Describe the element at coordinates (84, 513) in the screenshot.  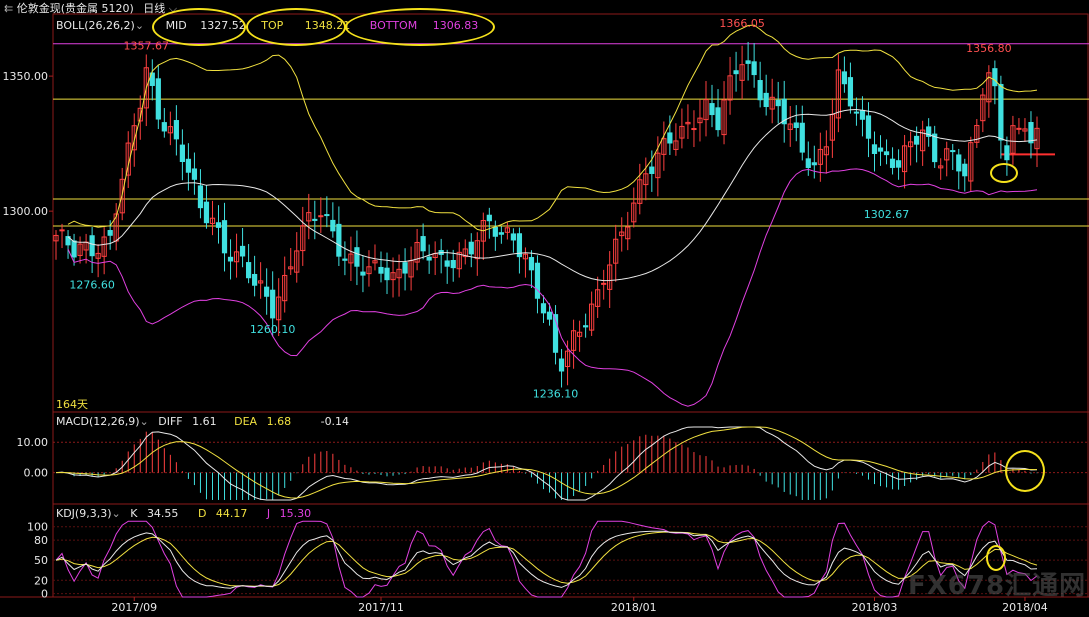
I see `kdj-name: KDJ(9,3,3)` at that location.